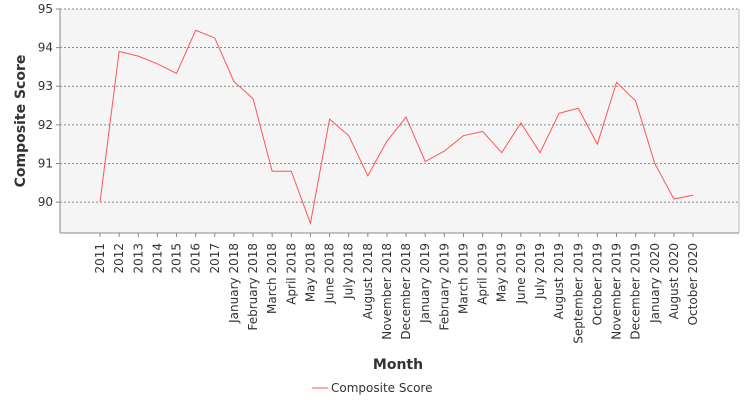  I want to click on x-tick-label: October 2019, so click(597, 284).